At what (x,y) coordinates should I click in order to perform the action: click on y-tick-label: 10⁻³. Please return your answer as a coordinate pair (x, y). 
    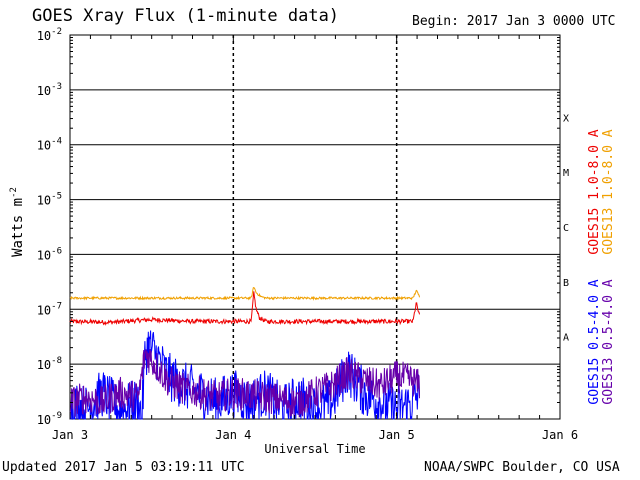
    Looking at the image, I should click on (49, 90).